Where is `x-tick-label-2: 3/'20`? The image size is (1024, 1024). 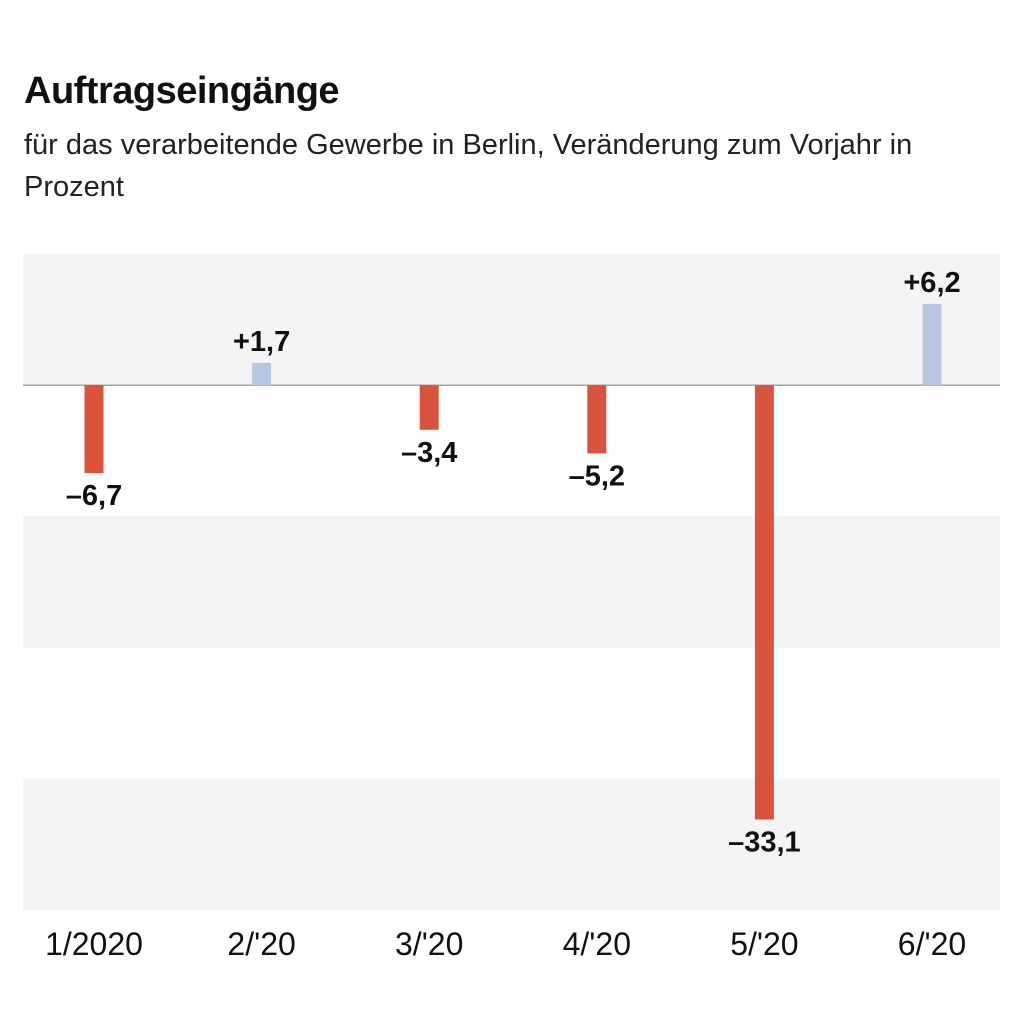 x-tick-label-2: 3/'20 is located at coordinates (429, 944).